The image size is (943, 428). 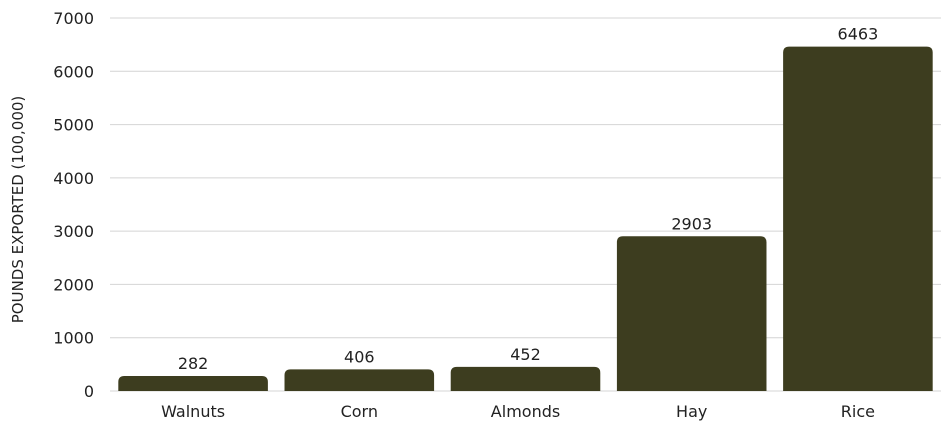 I want to click on x-tick-label-corn: Corn, so click(x=359, y=411).